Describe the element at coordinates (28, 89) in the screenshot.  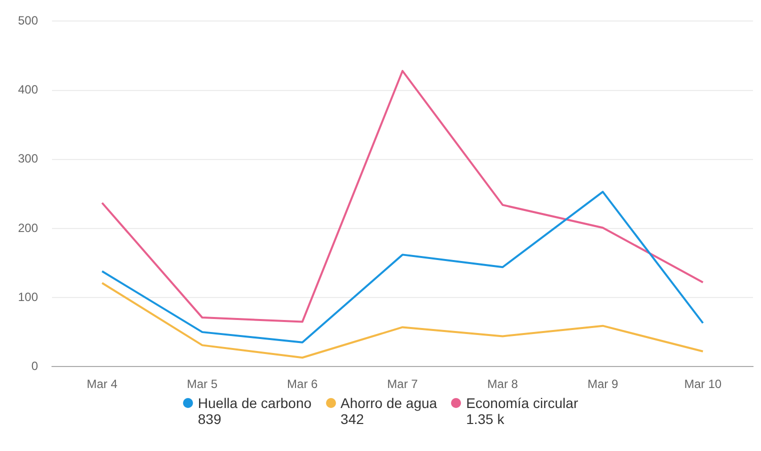
I see `y-tick-label: 400` at that location.